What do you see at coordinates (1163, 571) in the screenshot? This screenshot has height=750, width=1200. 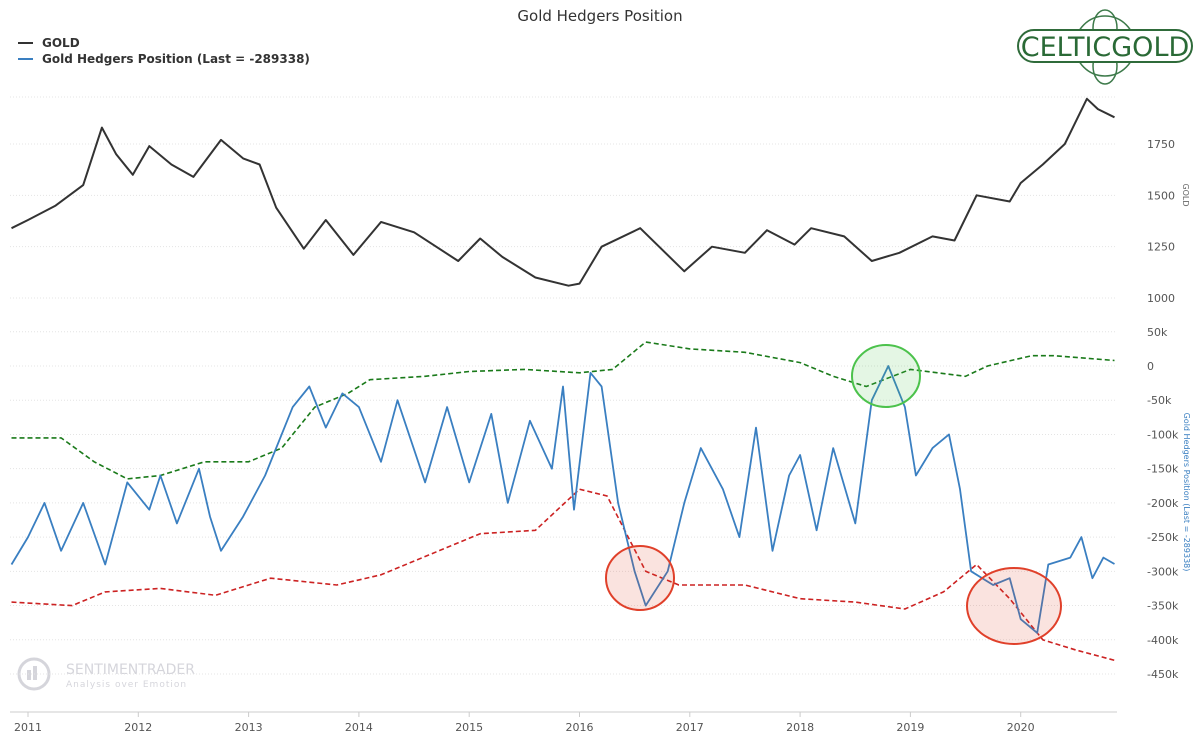 I see `y-tick-label: -300k` at bounding box center [1163, 571].